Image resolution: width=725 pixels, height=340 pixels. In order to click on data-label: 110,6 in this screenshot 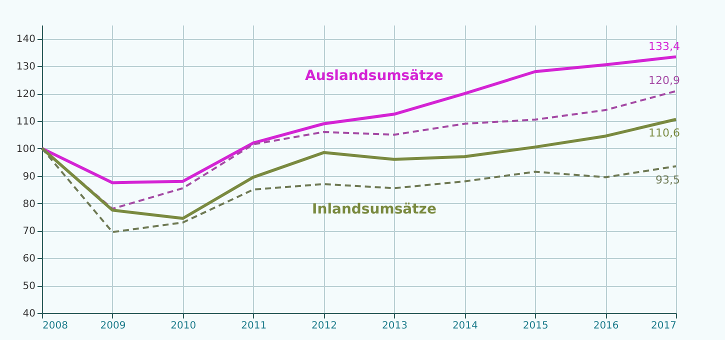, I will do `click(664, 133)`.